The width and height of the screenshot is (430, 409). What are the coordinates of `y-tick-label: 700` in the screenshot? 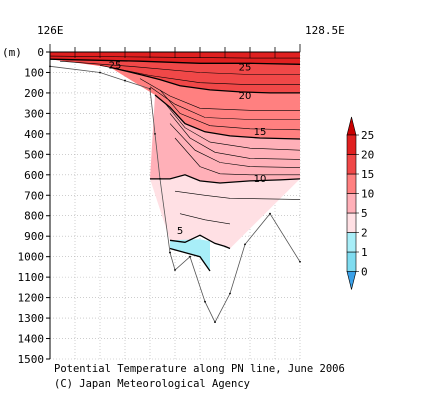 It's located at (34, 195).